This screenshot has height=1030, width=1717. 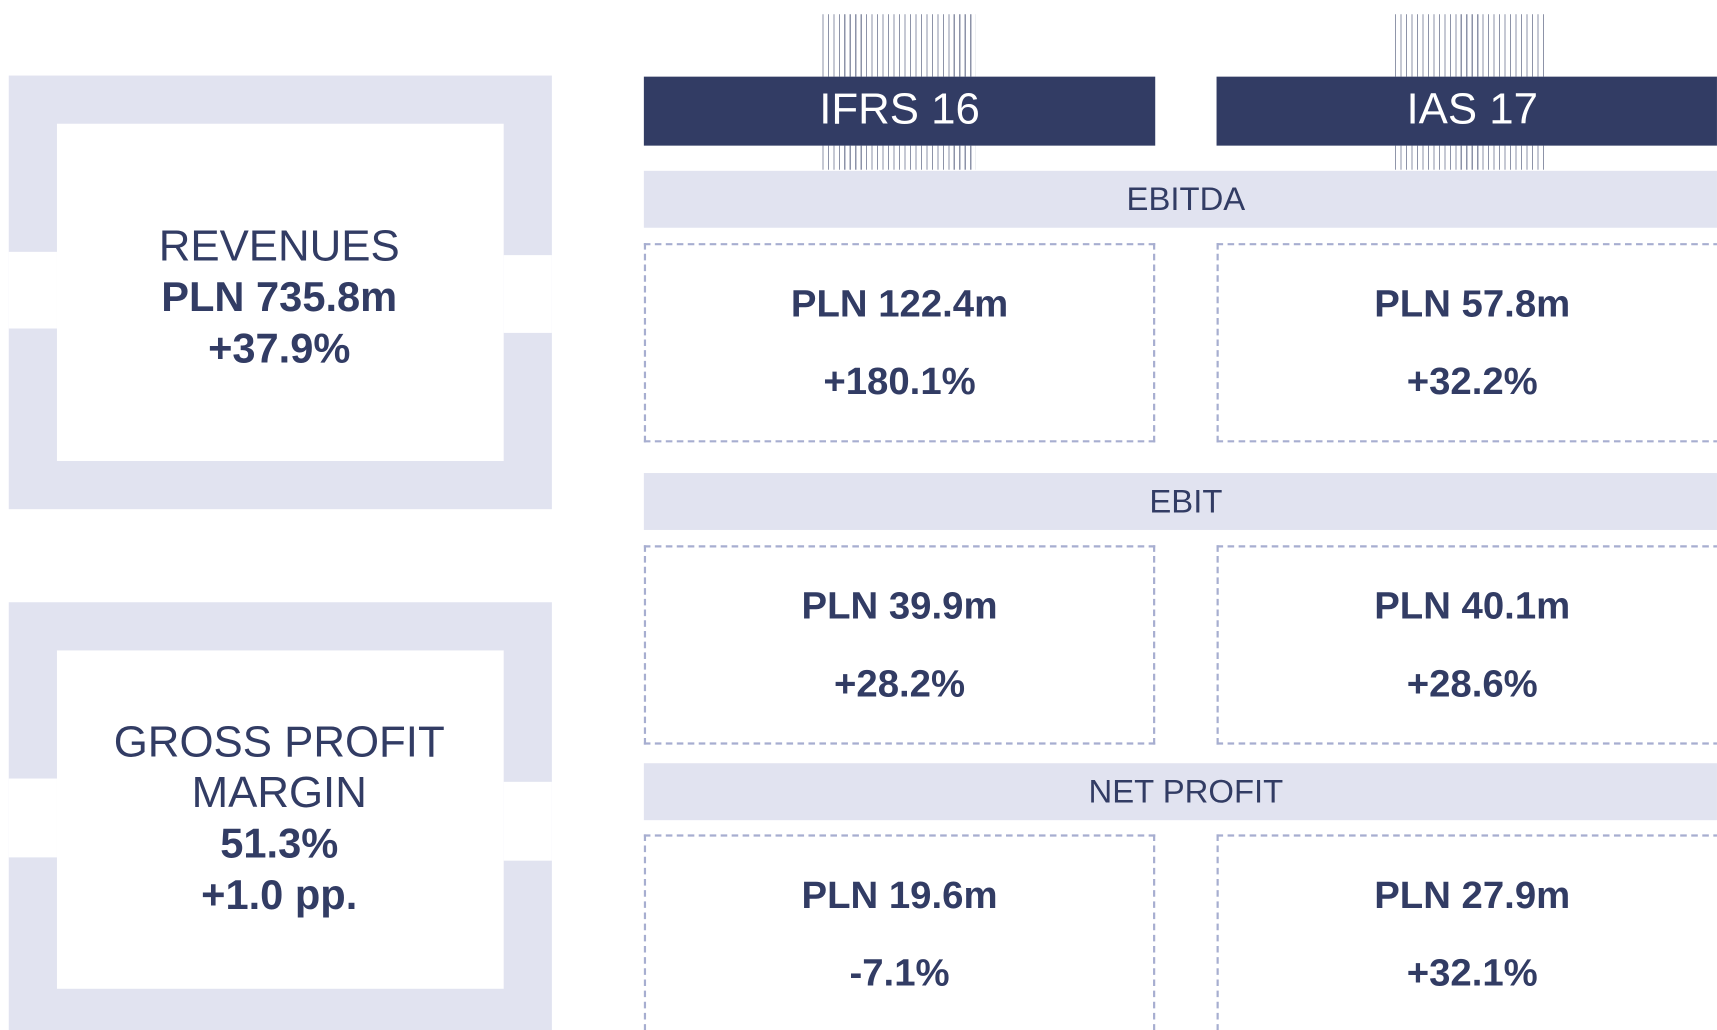 I want to click on column-header-text: IFRS 16, so click(x=899, y=109).